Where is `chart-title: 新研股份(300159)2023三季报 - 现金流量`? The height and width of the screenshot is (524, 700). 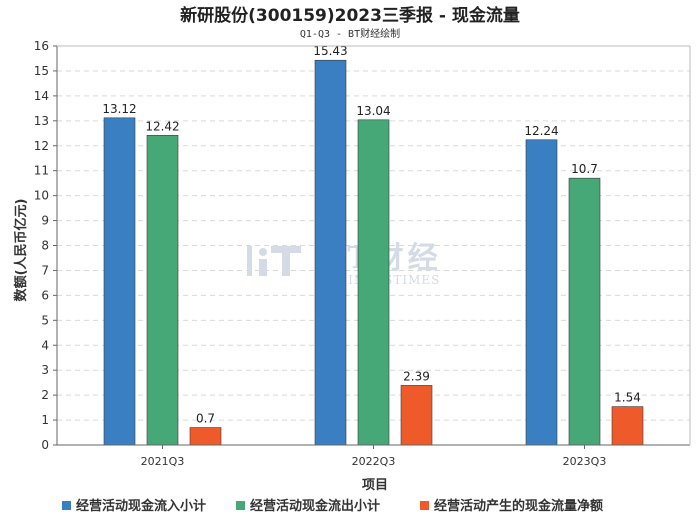
chart-title: 新研股份(300159)2023三季报 - 现金流量 is located at coordinates (350, 15).